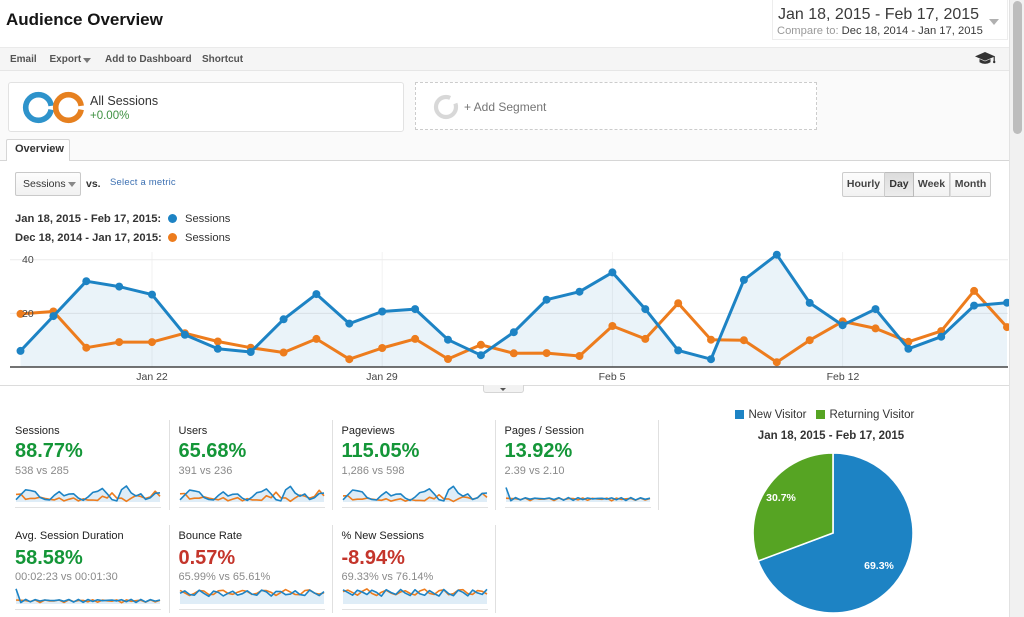  What do you see at coordinates (781, 498) in the screenshot?
I see `svg-text: 30.7%` at bounding box center [781, 498].